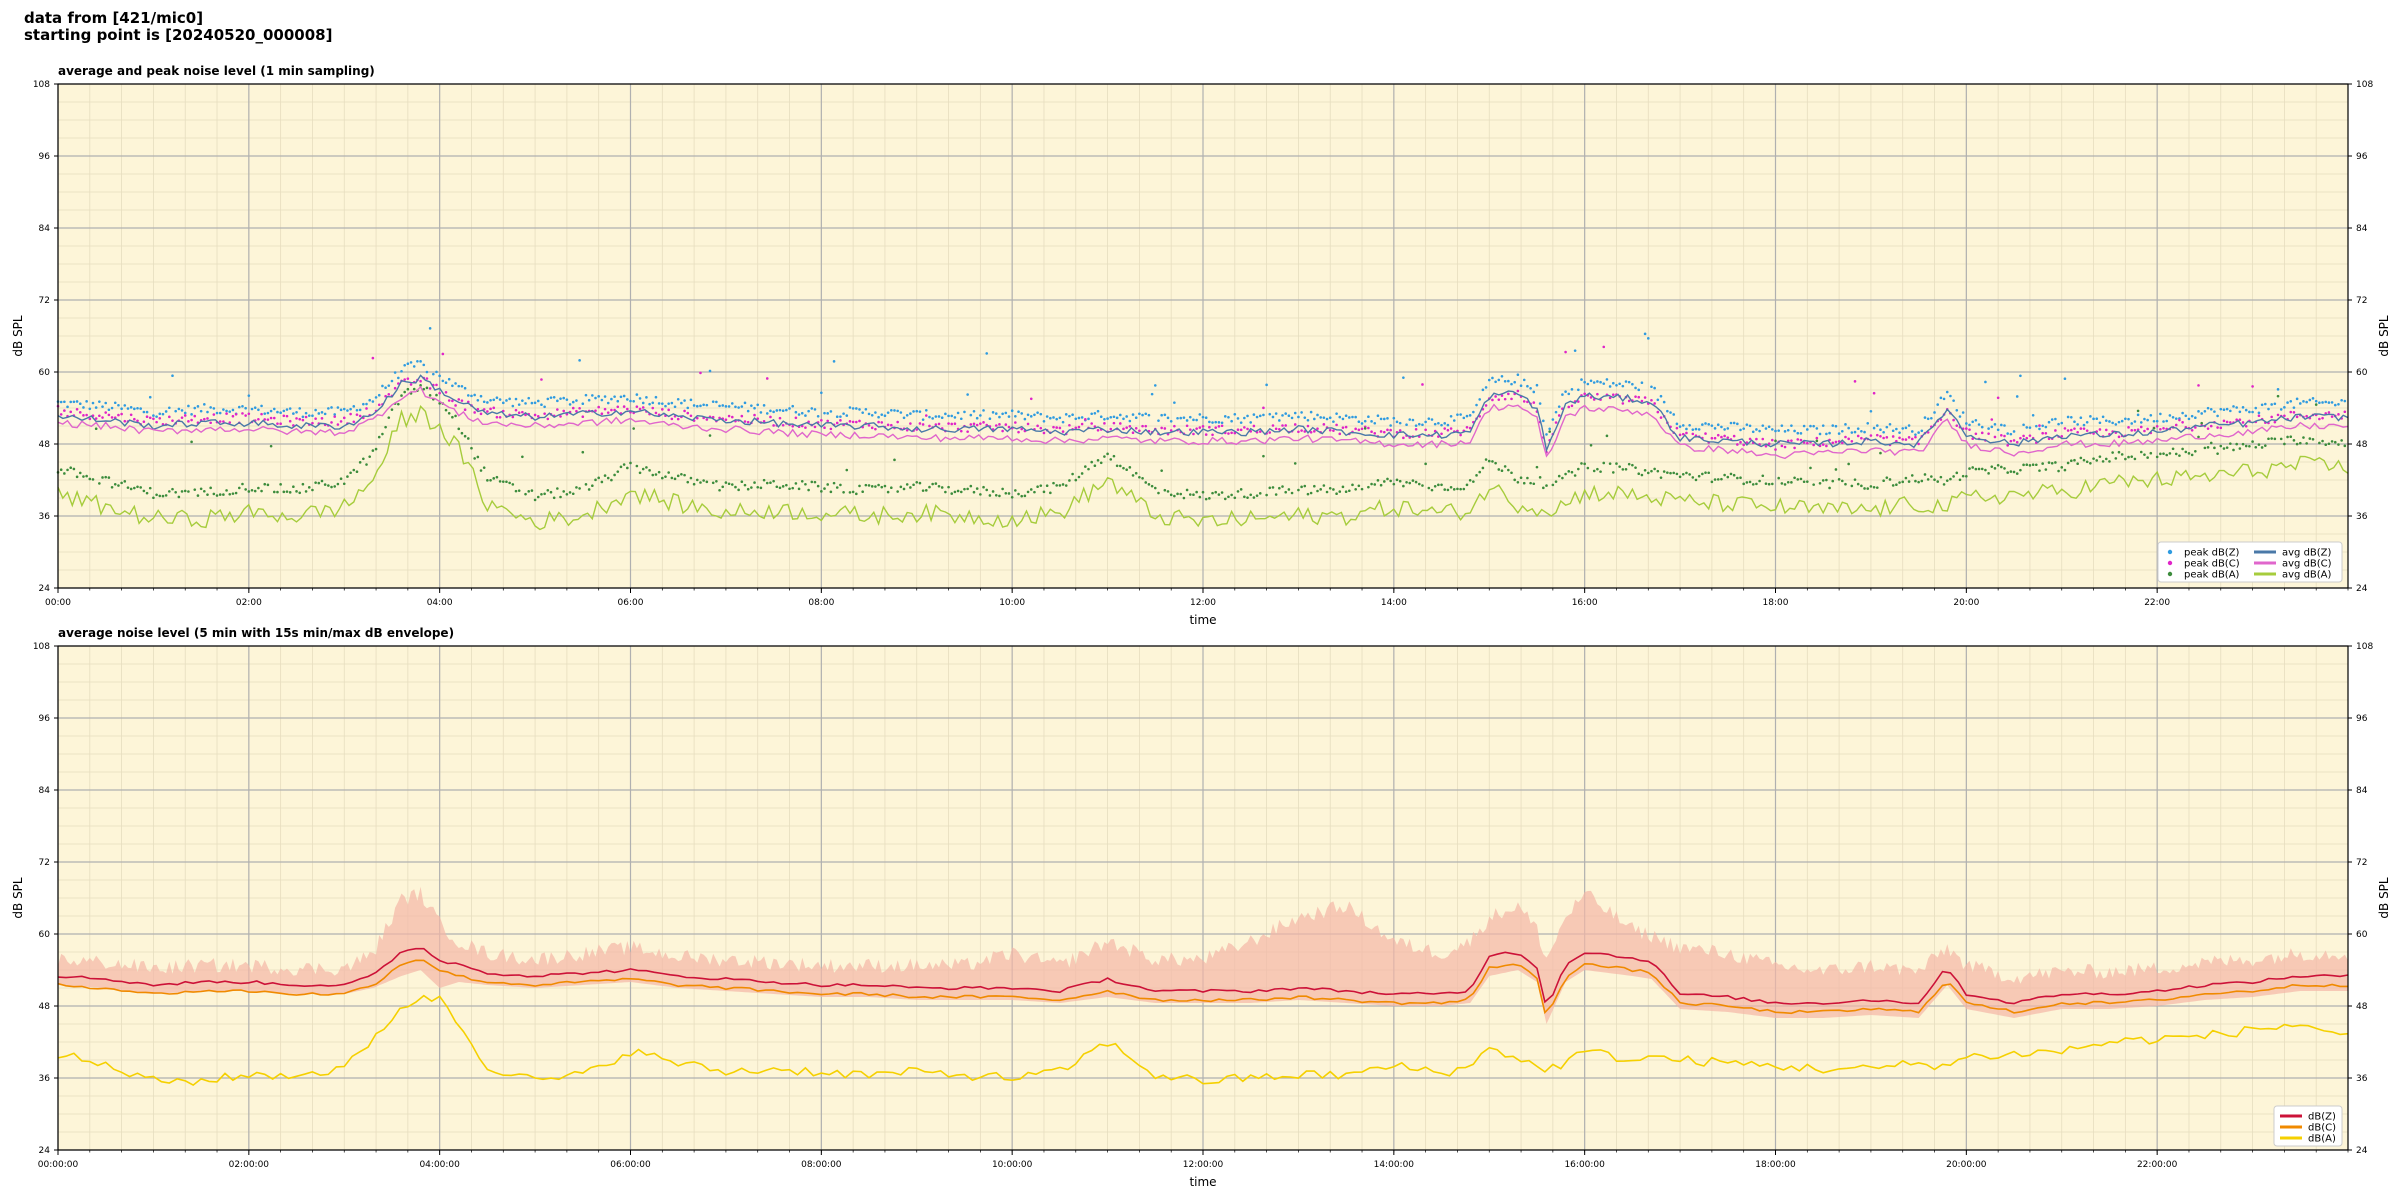 The image size is (2400, 1200). What do you see at coordinates (439, 1165) in the screenshot?
I see `x-tick-label: 04:00:00` at bounding box center [439, 1165].